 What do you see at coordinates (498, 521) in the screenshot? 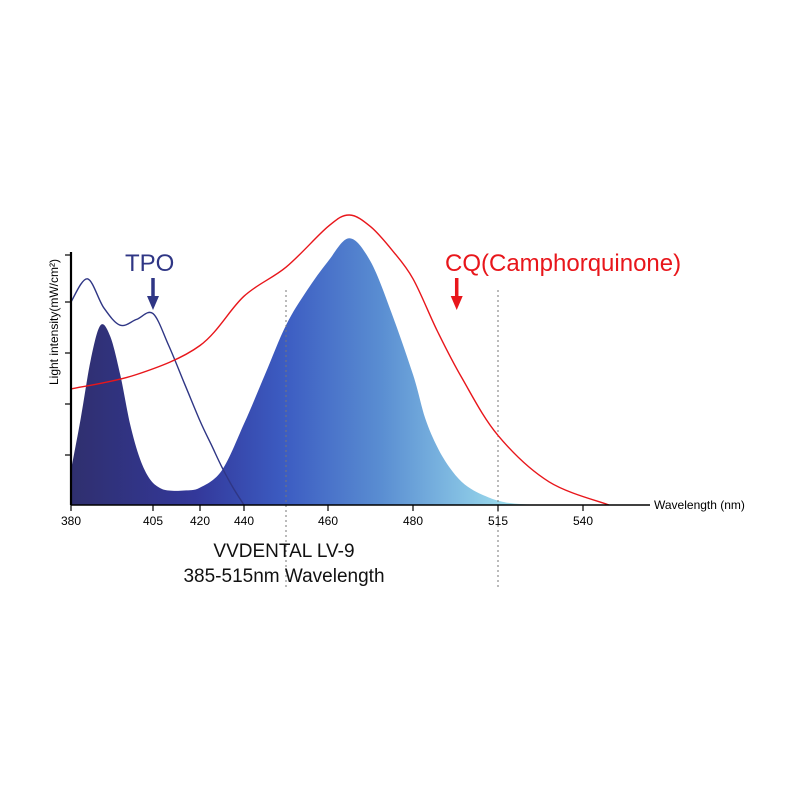
I see `x-tick-label-515: 515` at bounding box center [498, 521].